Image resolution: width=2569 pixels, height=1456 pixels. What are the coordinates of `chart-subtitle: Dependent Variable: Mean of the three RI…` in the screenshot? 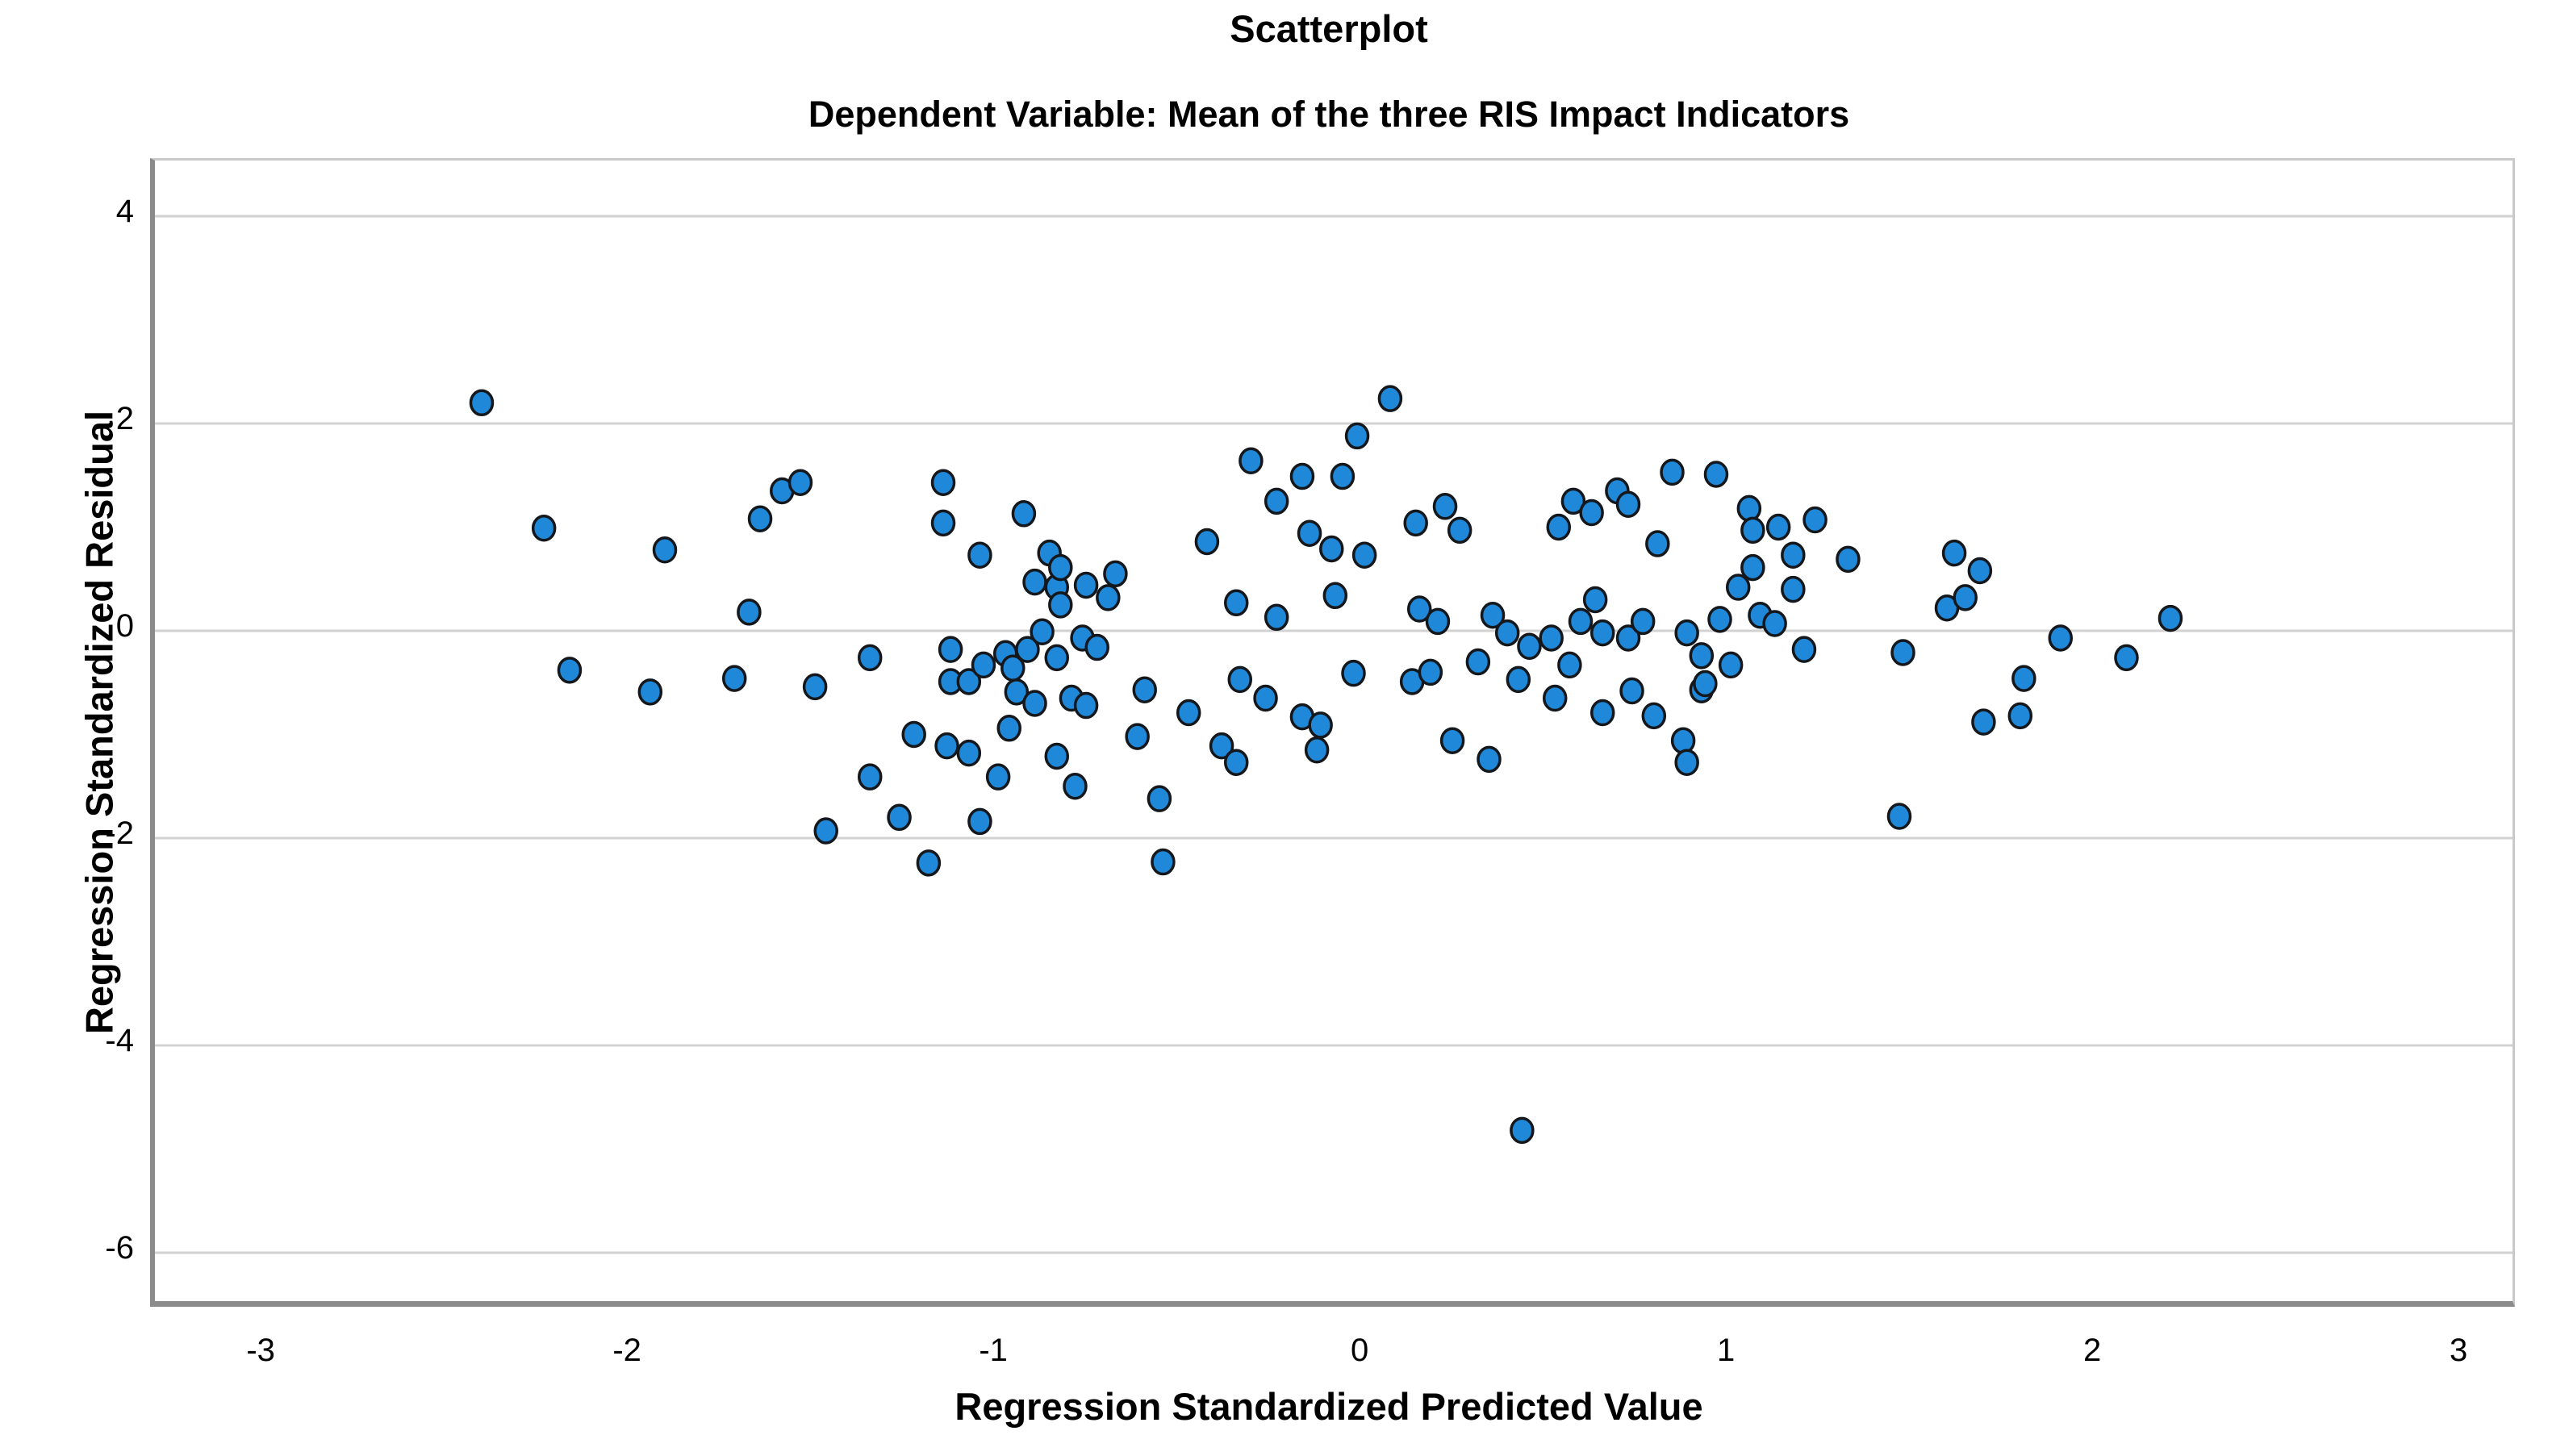 It's located at (1329, 114).